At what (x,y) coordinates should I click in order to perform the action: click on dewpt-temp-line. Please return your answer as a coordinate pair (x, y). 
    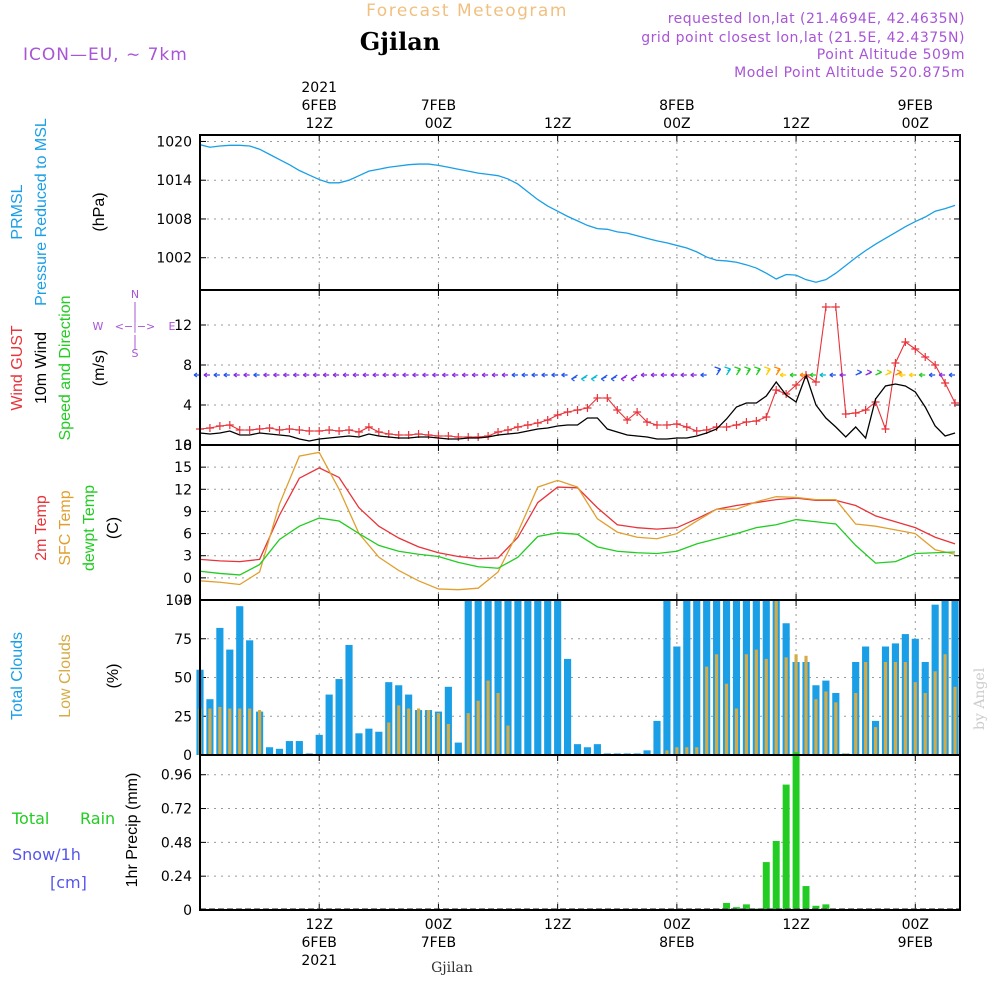
    Looking at the image, I should click on (577, 546).